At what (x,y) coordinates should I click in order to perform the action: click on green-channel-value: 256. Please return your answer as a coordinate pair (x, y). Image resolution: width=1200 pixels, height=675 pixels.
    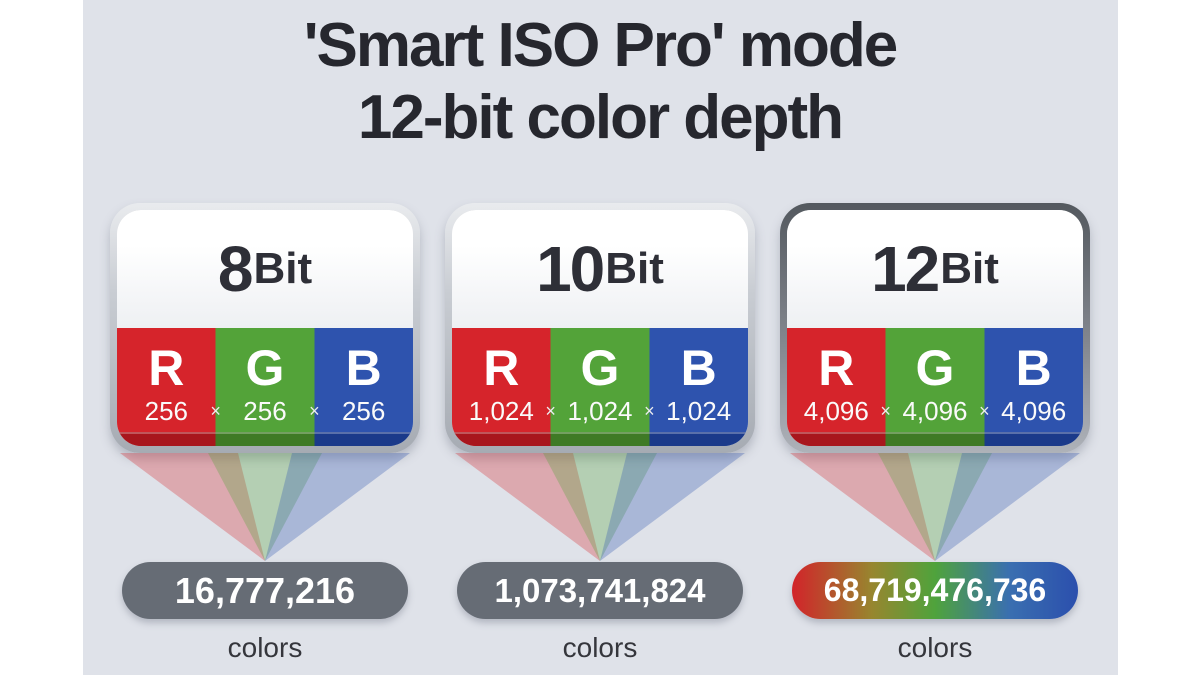
    Looking at the image, I should click on (265, 411).